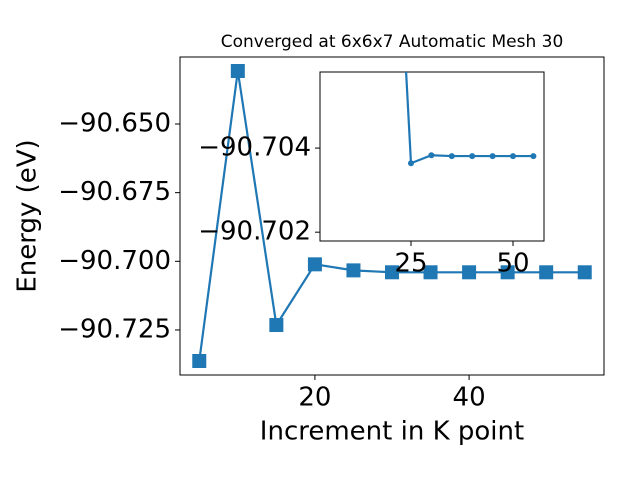 The height and width of the screenshot is (480, 640). What do you see at coordinates (469, 398) in the screenshot?
I see `x-tick-label: 40` at bounding box center [469, 398].